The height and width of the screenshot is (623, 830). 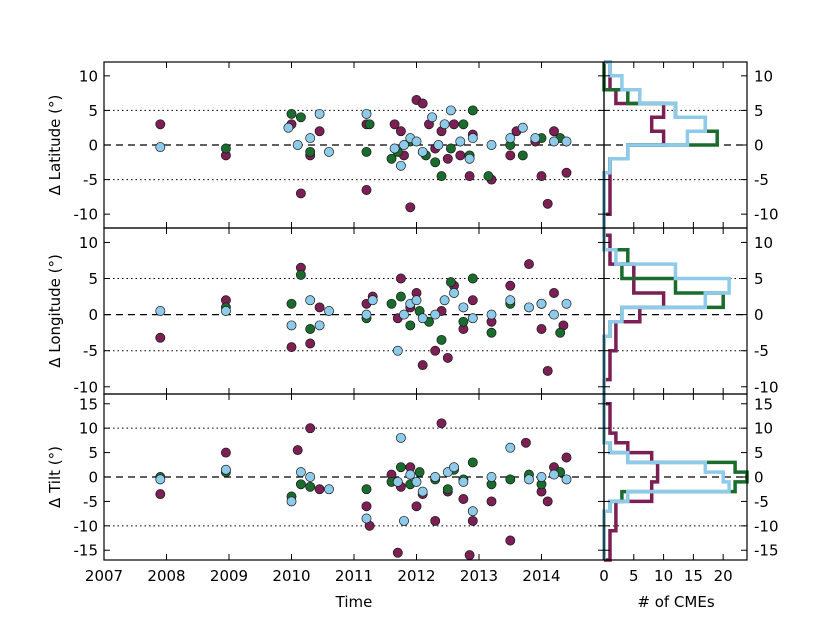 What do you see at coordinates (759, 453) in the screenshot?
I see `ytick-label-tilt-histogram: 5` at bounding box center [759, 453].